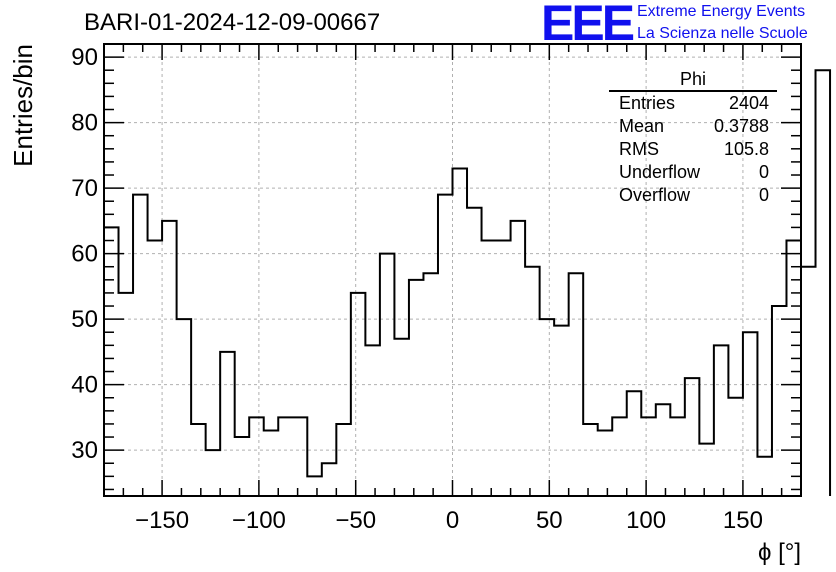 The height and width of the screenshot is (572, 836). I want to click on y-axis-title: Entries/bin, so click(23, 105).